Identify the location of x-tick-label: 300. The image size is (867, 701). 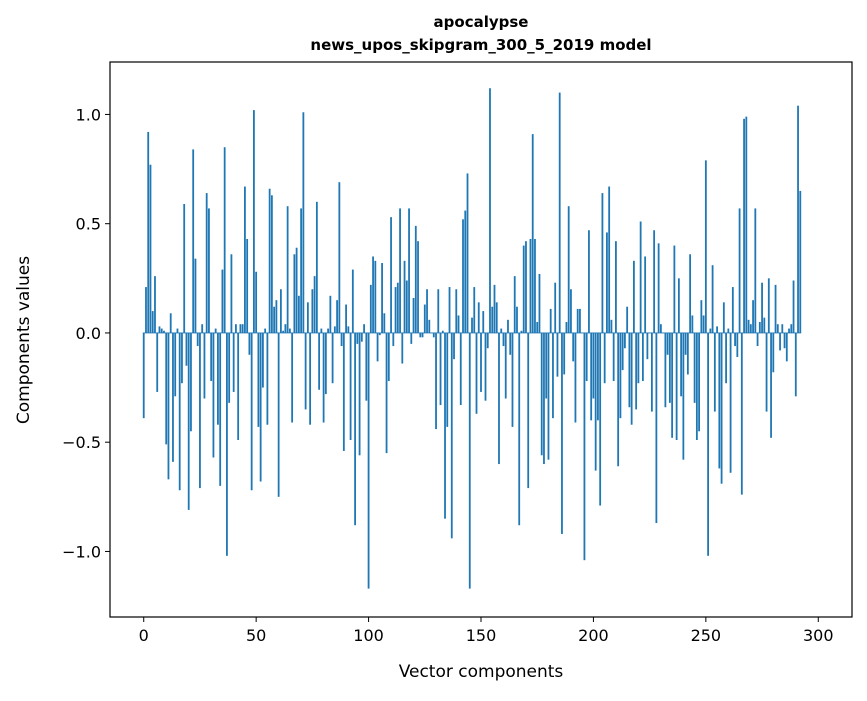
(818, 635).